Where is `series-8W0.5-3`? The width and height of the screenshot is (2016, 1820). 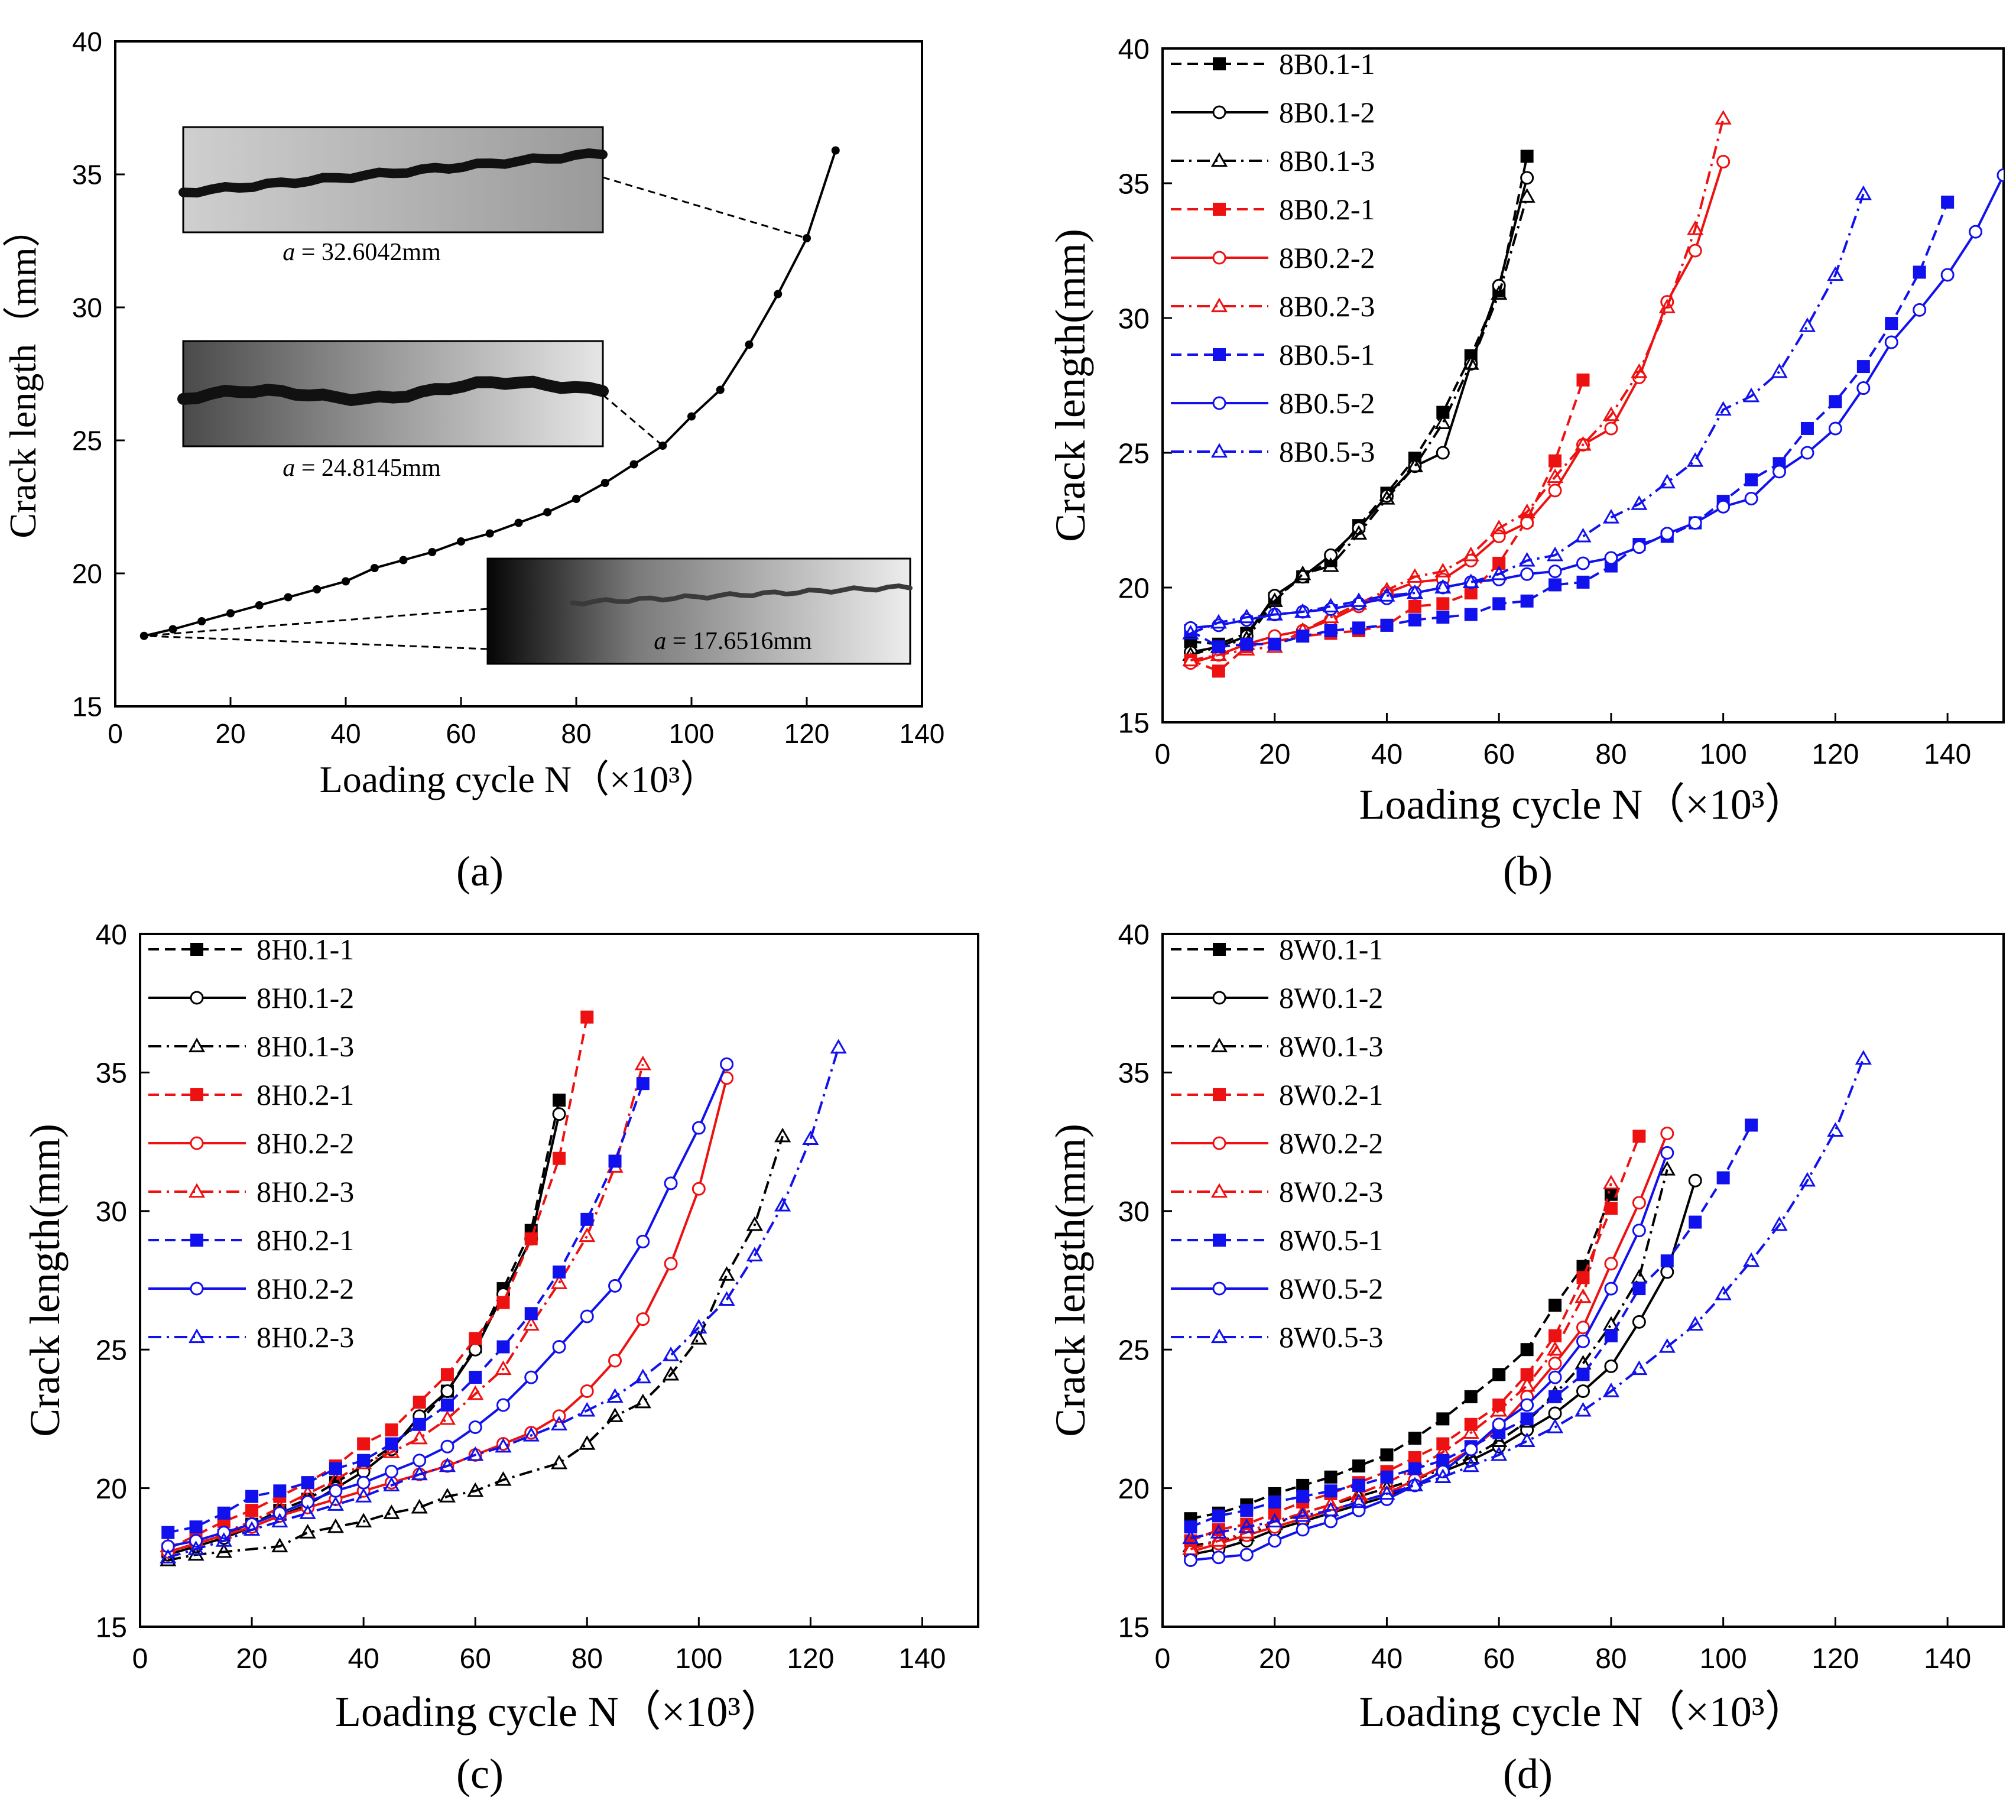
series-8W0.5-3 is located at coordinates (1527, 1297).